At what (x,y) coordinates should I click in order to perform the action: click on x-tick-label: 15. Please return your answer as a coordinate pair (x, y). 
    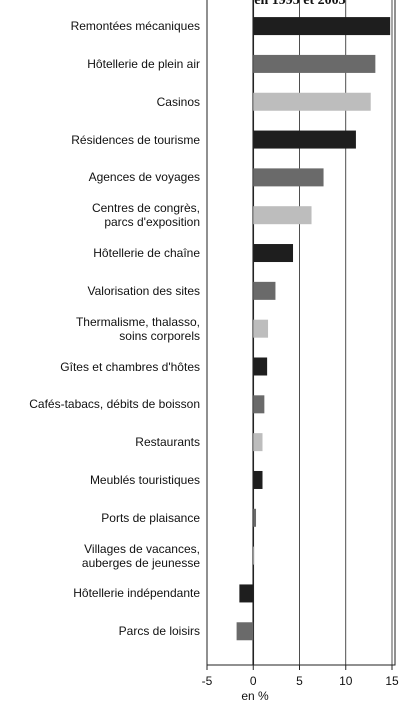
    Looking at the image, I should click on (392, 681).